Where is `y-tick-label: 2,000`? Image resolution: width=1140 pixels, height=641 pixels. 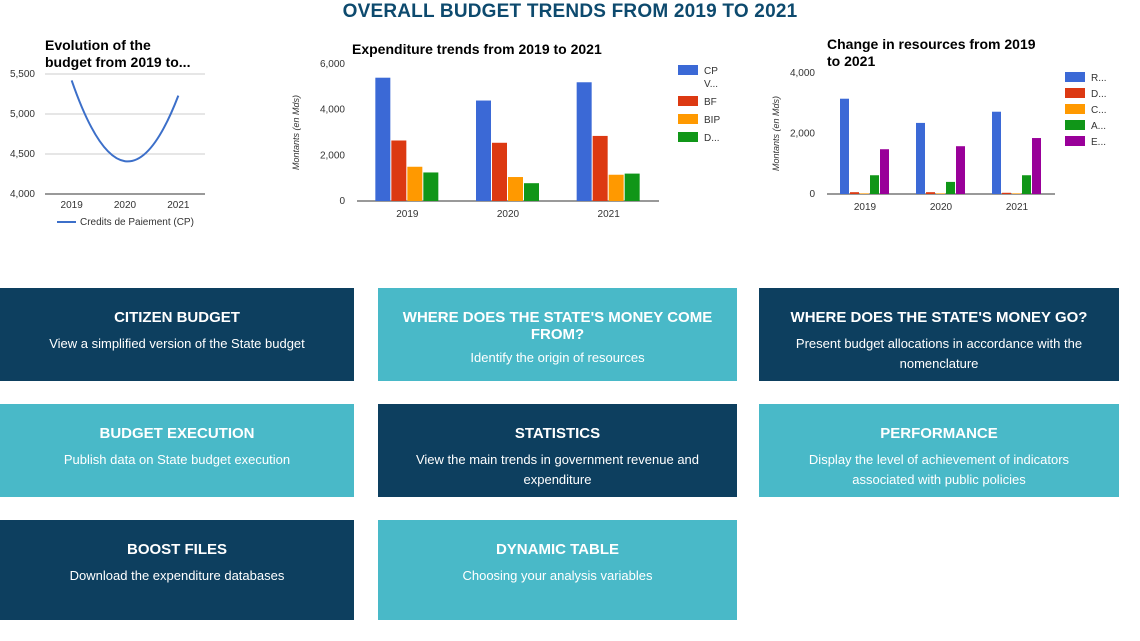 y-tick-label: 2,000 is located at coordinates (802, 134).